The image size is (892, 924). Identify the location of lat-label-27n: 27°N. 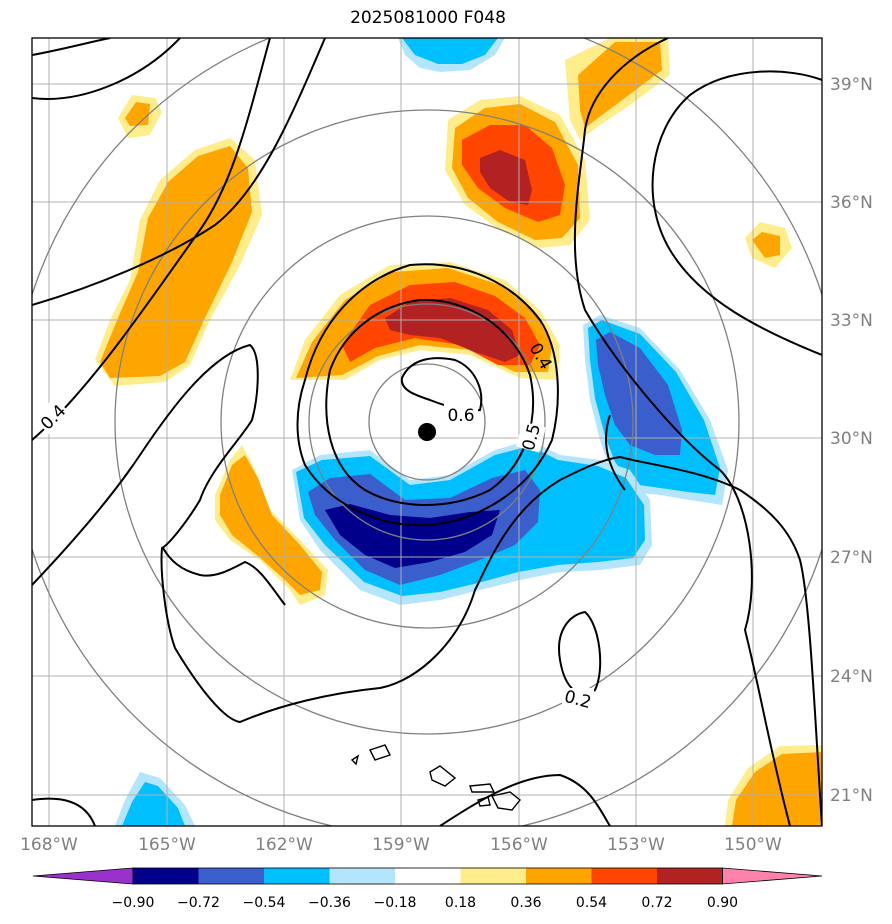
(851, 558).